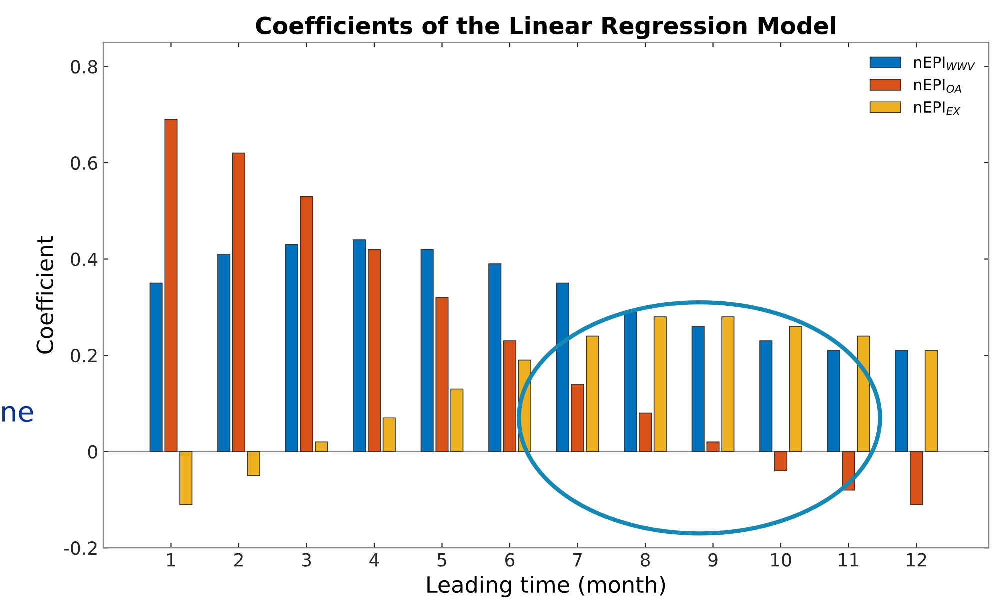 This screenshot has width=995, height=609. Describe the element at coordinates (645, 560) in the screenshot. I see `x-tick-label: 8` at that location.